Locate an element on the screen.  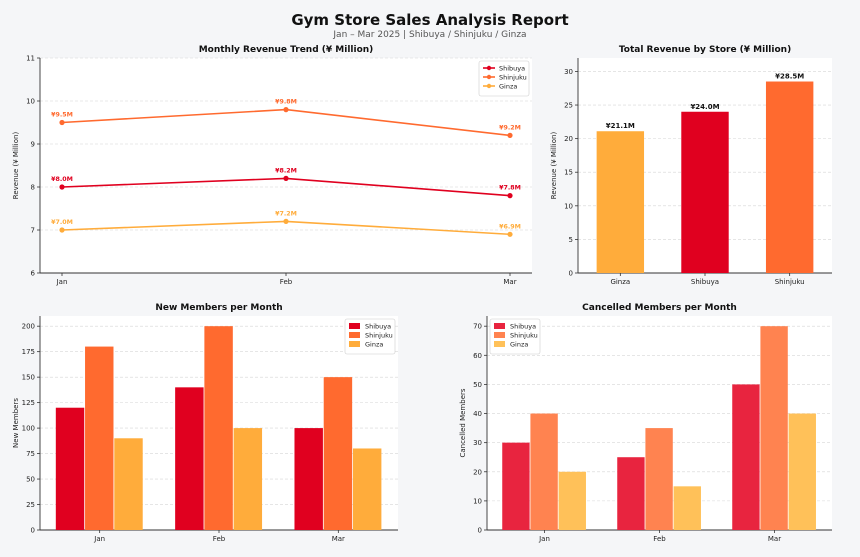
bar-value-label: ¥21.1M is located at coordinates (620, 126).